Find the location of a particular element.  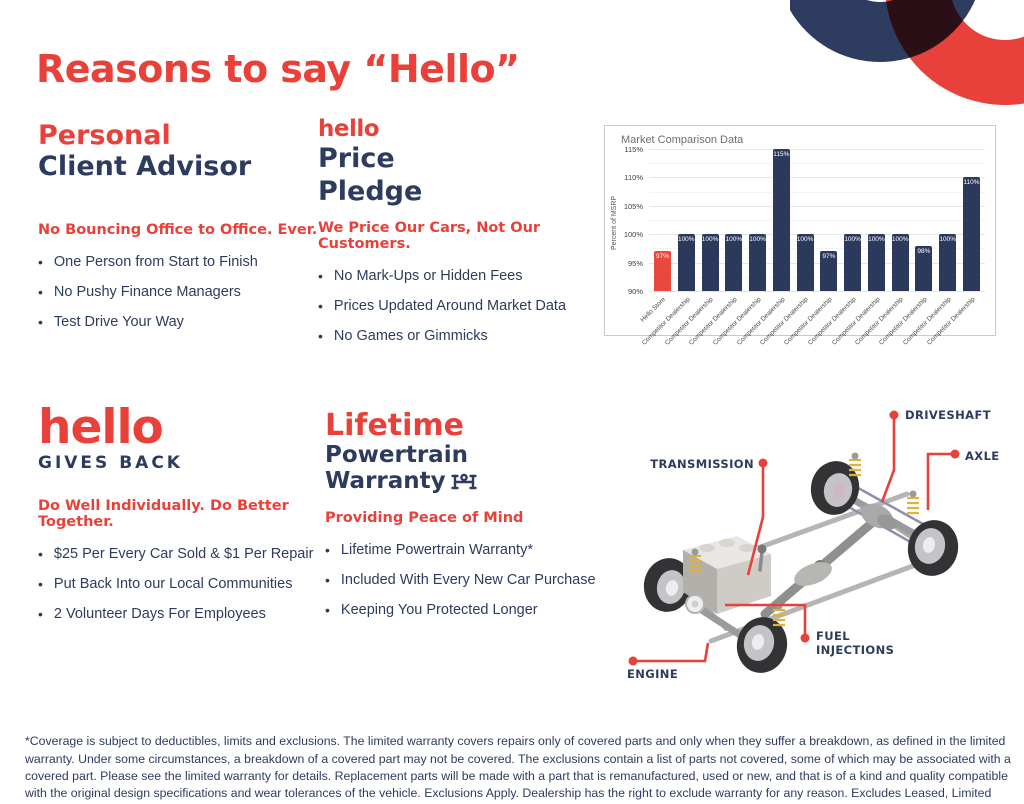

bullet-text: Test Drive Your Way is located at coordinates (118, 322).